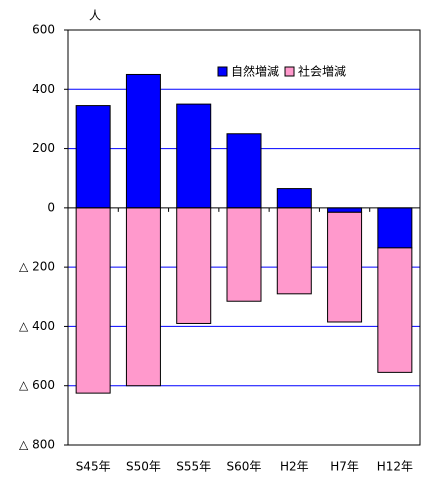 The image size is (438, 489). What do you see at coordinates (143, 467) in the screenshot?
I see `x-tick-label: S50年` at bounding box center [143, 467].